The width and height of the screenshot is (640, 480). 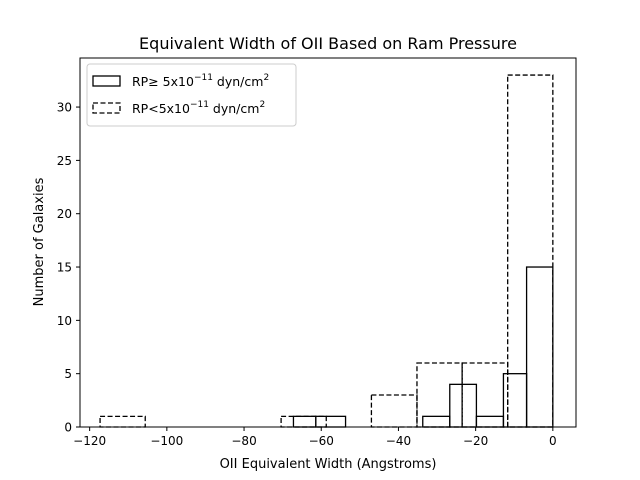 I want to click on y-tick-label: 0, so click(x=68, y=428).